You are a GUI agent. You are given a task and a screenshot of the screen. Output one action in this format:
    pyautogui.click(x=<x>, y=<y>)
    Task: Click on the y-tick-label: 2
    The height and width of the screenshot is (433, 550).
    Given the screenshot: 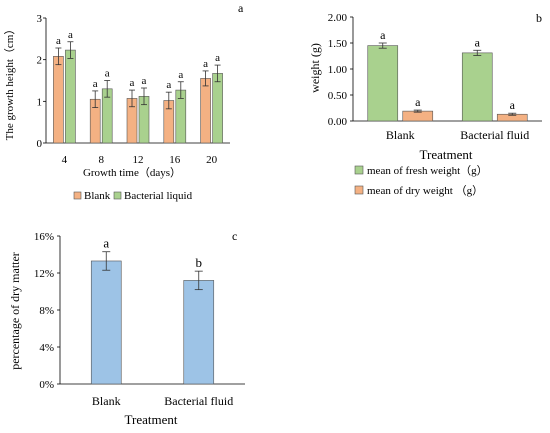 What is the action you would take?
    pyautogui.click(x=40, y=61)
    